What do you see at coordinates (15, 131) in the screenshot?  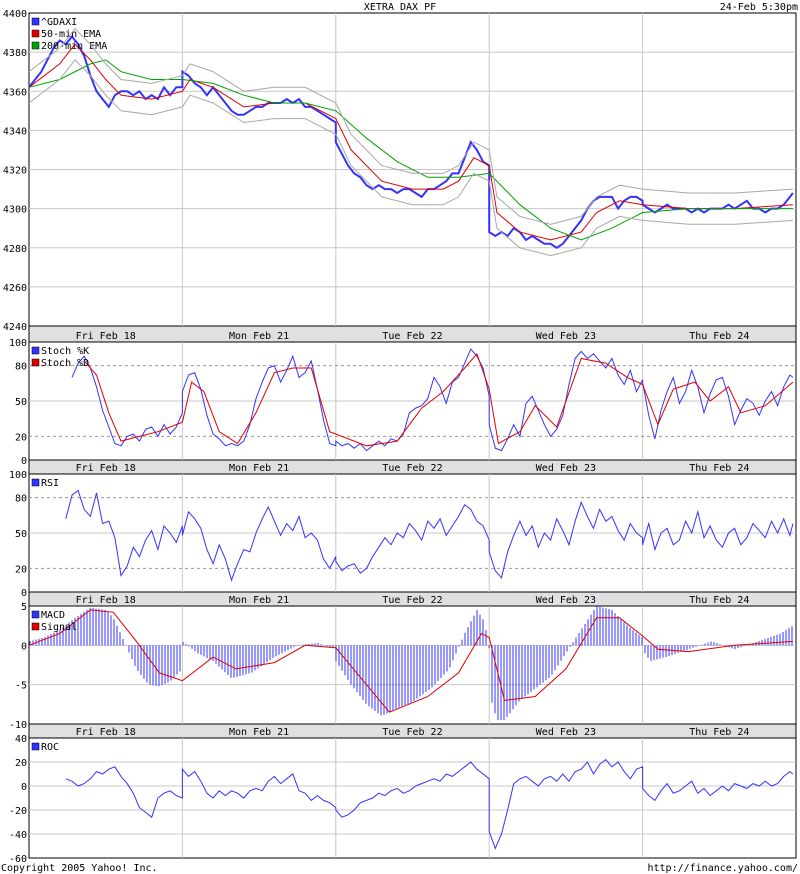 I see `y-tick-label: 4340` at bounding box center [15, 131].